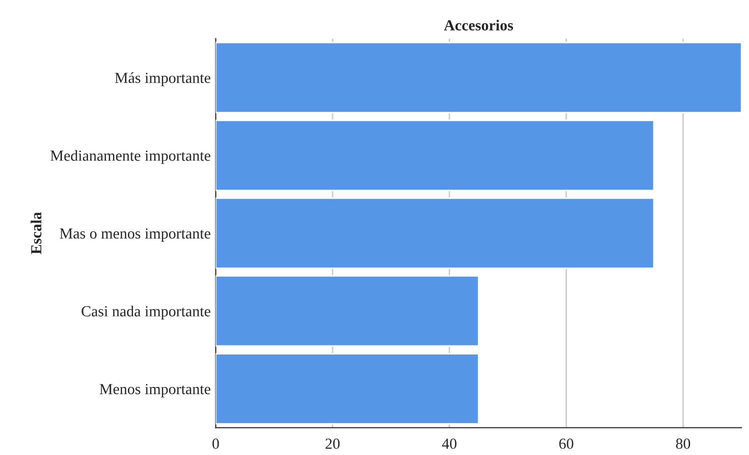 This screenshot has width=749, height=455. Describe the element at coordinates (162, 79) in the screenshot. I see `y-tick-label: Más importante` at that location.